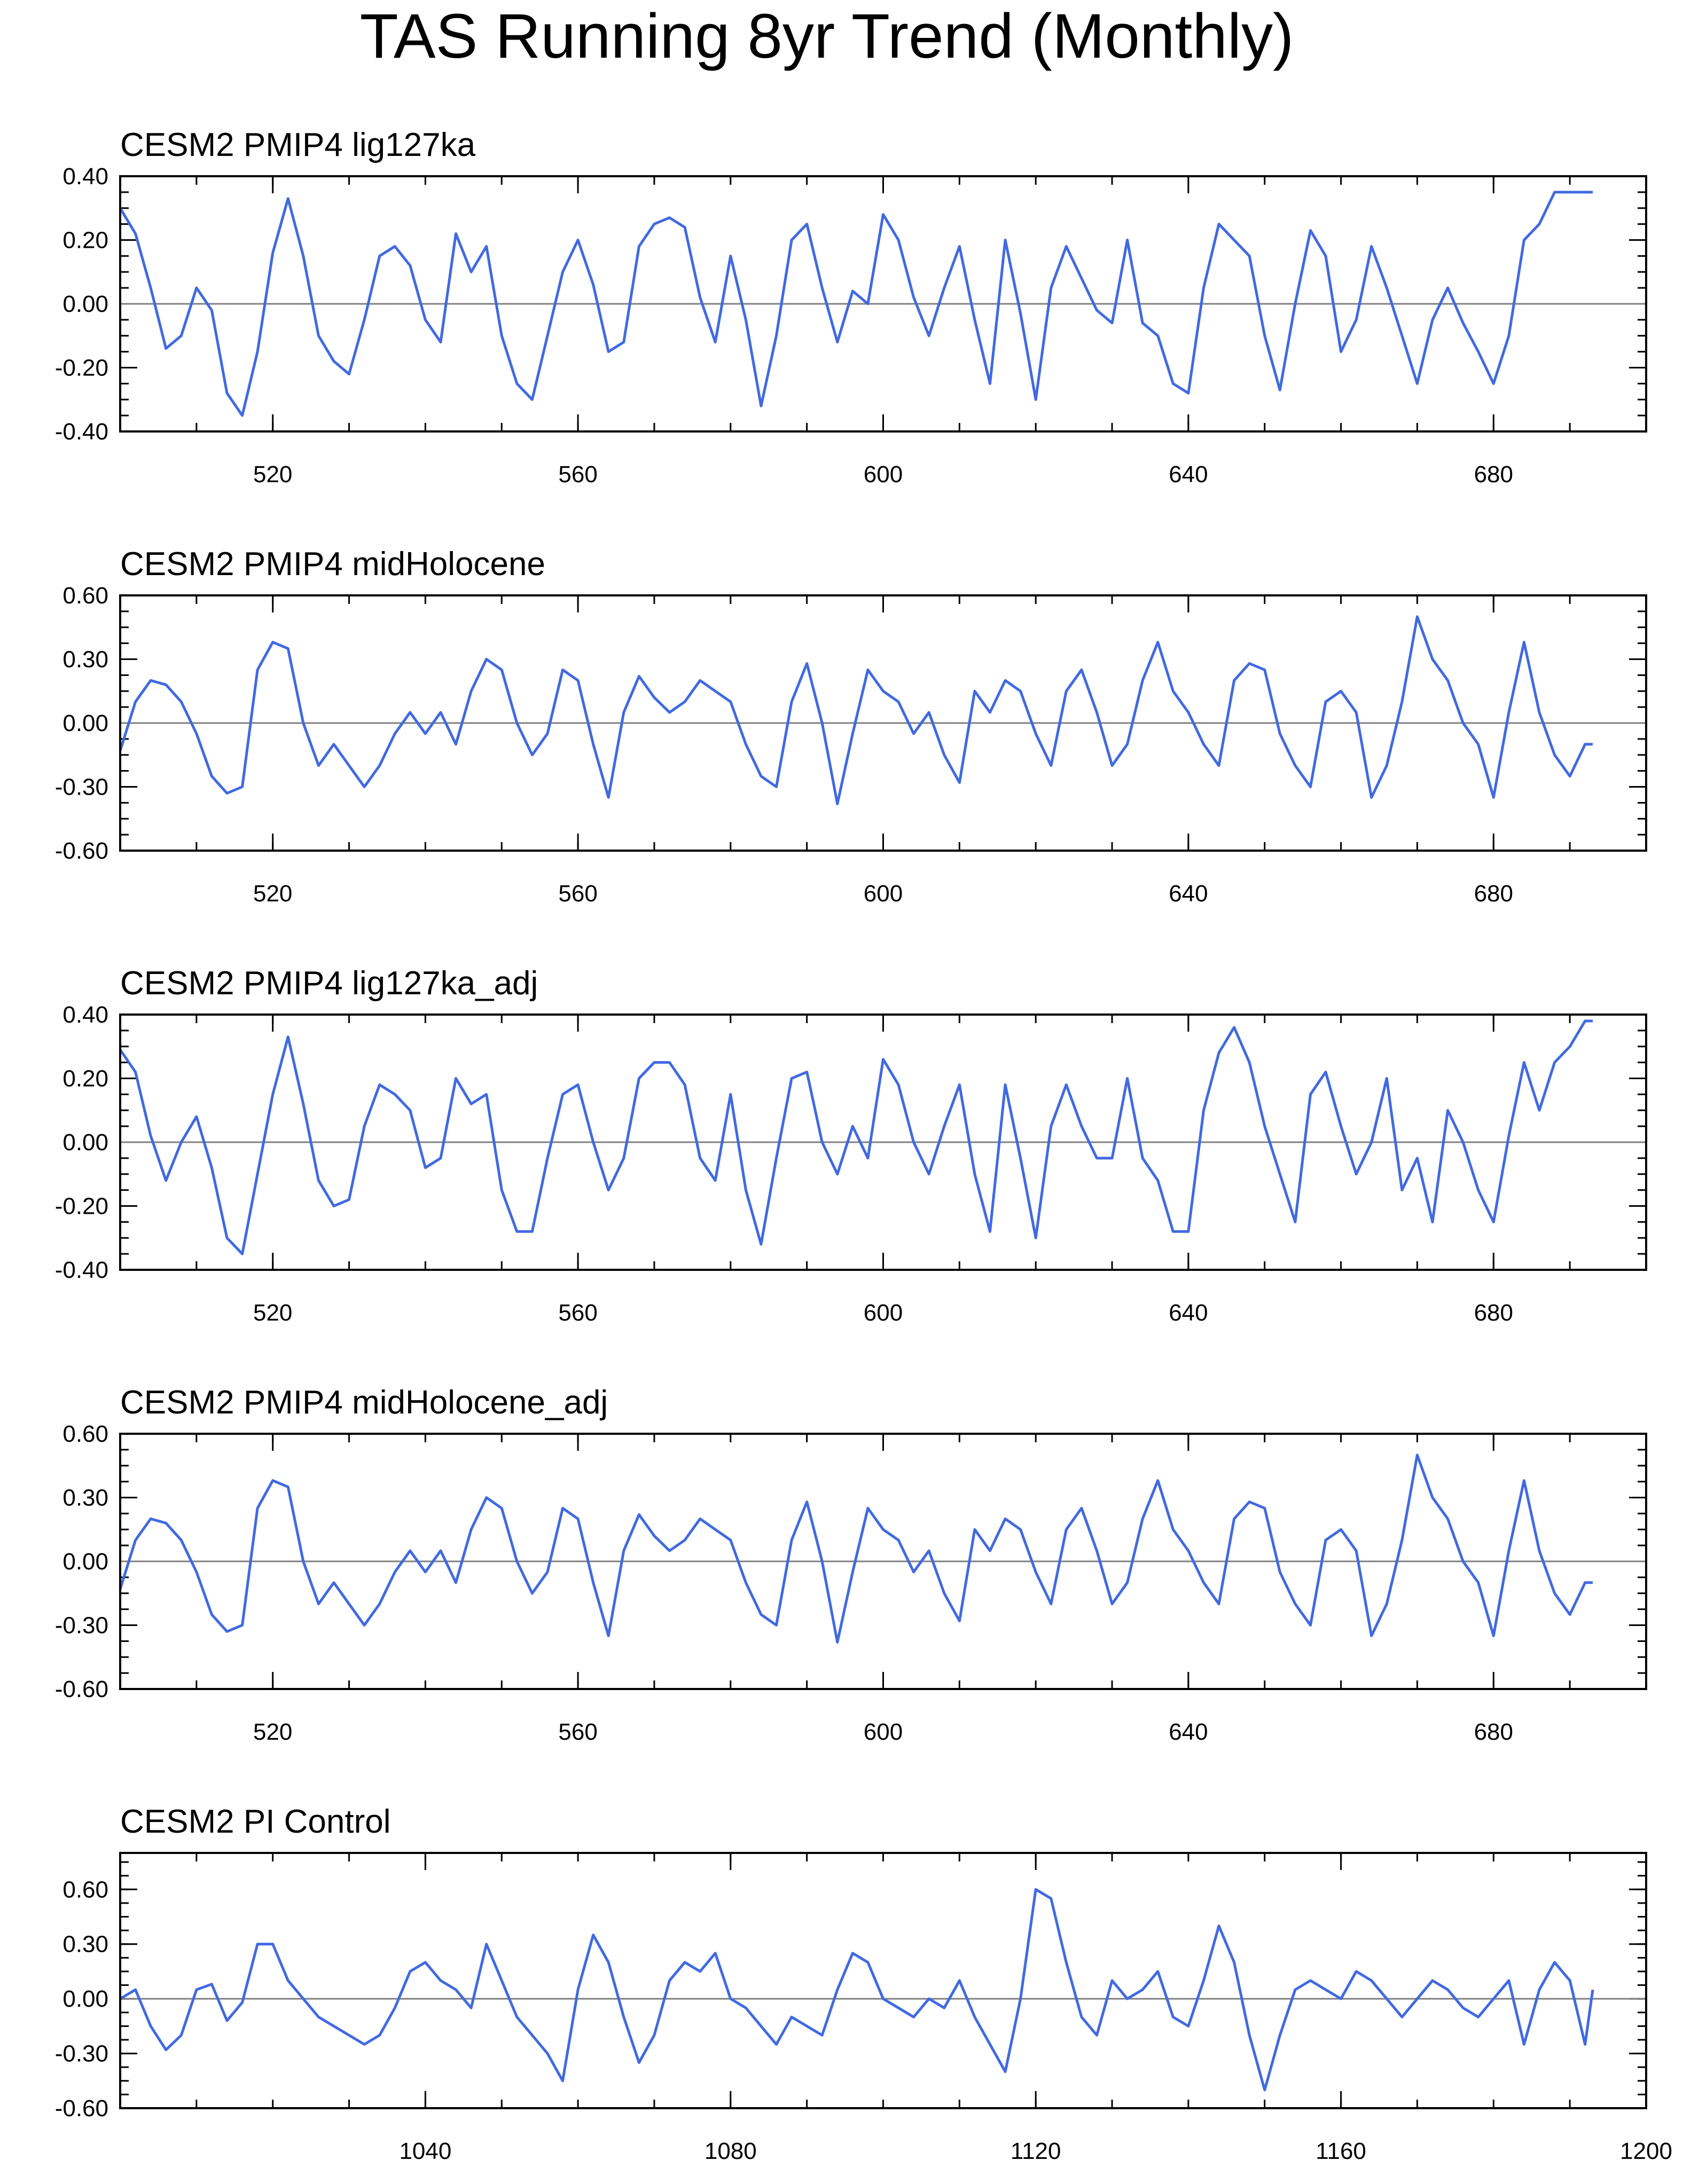 The width and height of the screenshot is (1683, 2184). Describe the element at coordinates (1646, 2151) in the screenshot. I see `x-tick-label: 1200` at that location.